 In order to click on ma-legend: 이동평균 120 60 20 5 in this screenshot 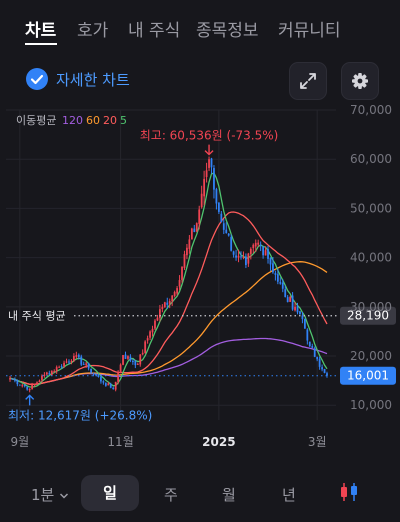, I will do `click(71, 120)`.